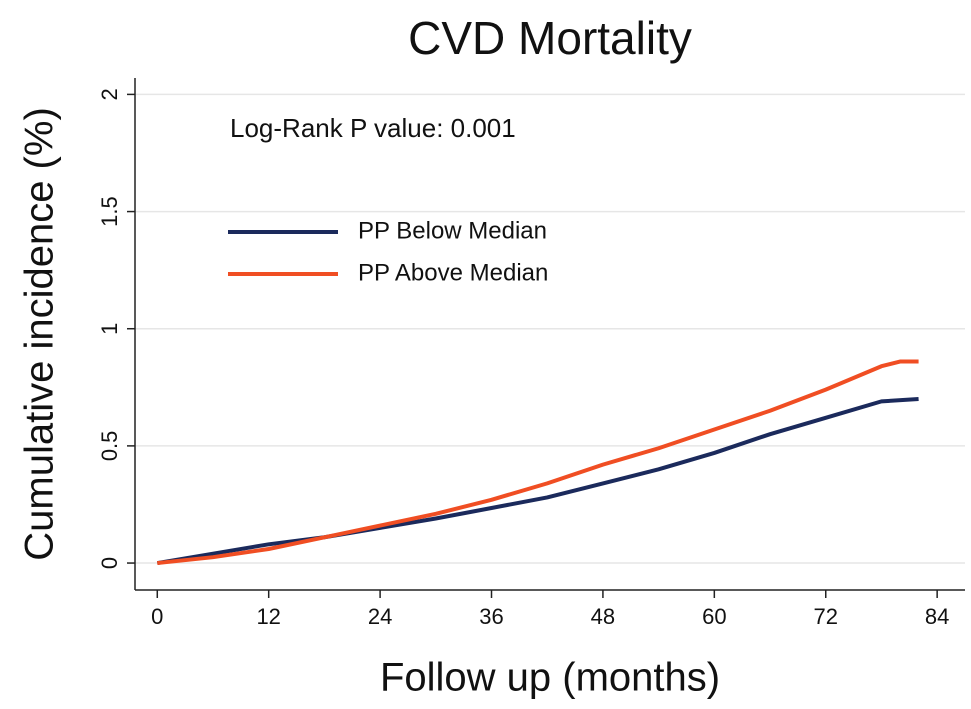 The image size is (971, 709). Describe the element at coordinates (109, 563) in the screenshot. I see `y-tick-label: 0` at that location.